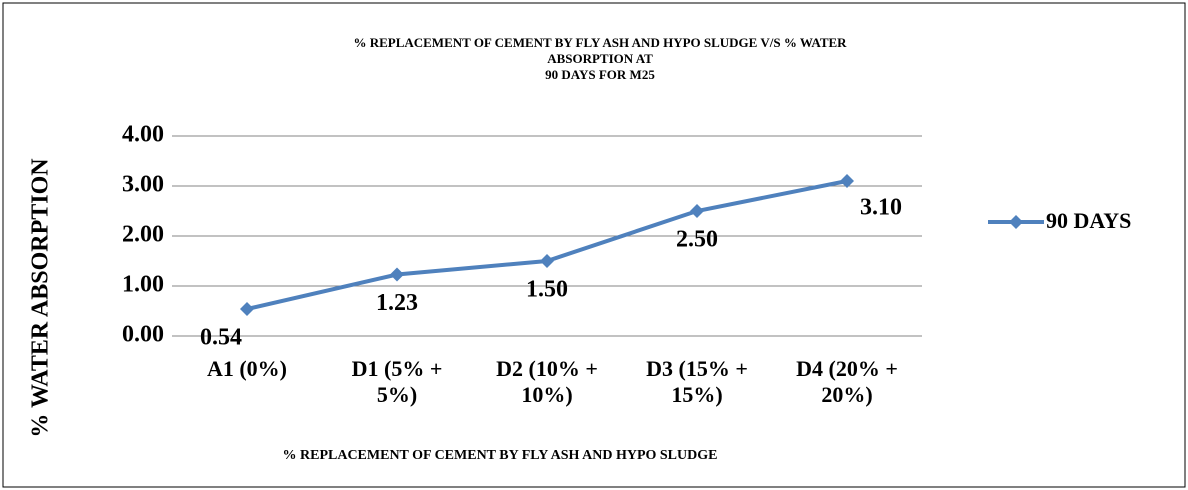 The width and height of the screenshot is (1188, 490). Describe the element at coordinates (1088, 220) in the screenshot. I see `legend-label: 90 DAYS` at that location.